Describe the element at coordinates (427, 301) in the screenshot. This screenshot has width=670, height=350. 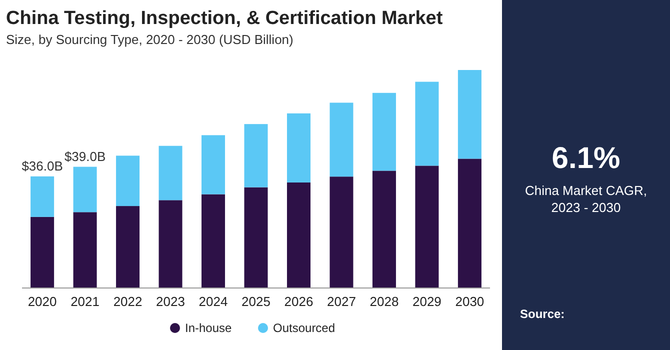
I see `x-tick-label: 2029` at that location.